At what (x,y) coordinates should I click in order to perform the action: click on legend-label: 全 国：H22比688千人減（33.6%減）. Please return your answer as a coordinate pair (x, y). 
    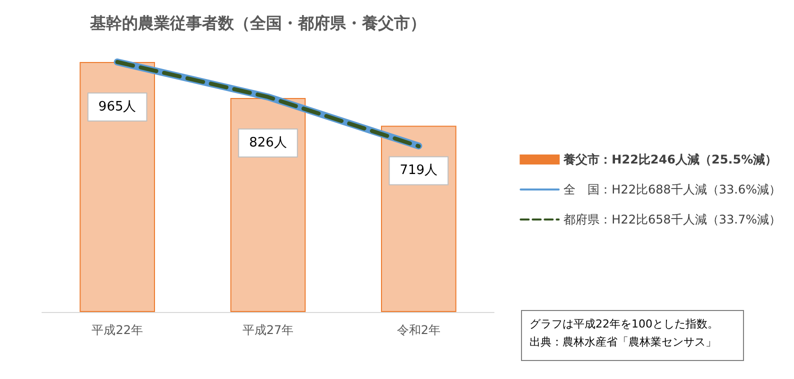
    Looking at the image, I should click on (673, 189).